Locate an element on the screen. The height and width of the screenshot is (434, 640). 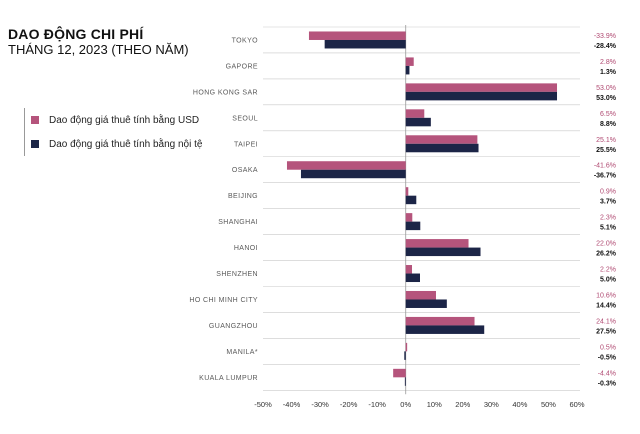
category-label: HO CHI MINH CITY is located at coordinates (223, 300).